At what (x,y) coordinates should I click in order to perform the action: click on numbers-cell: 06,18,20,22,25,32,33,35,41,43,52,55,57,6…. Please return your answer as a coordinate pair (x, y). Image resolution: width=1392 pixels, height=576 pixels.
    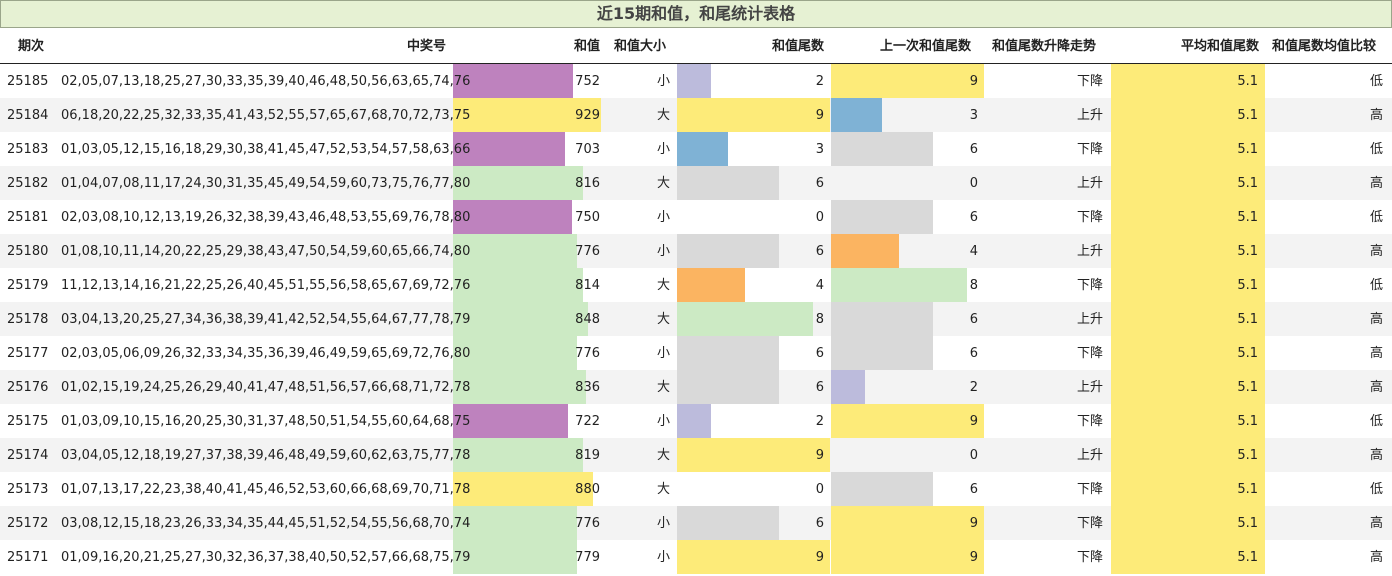
    Looking at the image, I should click on (266, 115).